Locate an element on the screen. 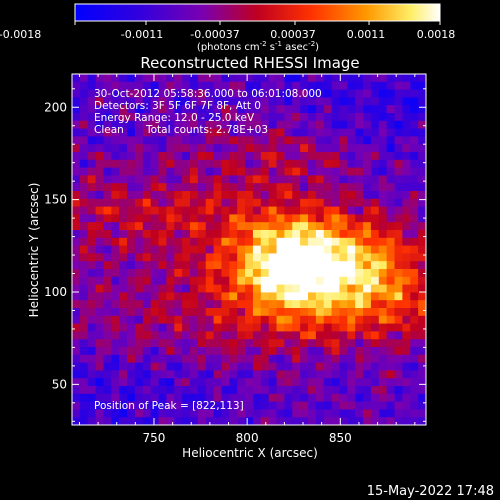  colorbar-ticks is located at coordinates (257, 23).